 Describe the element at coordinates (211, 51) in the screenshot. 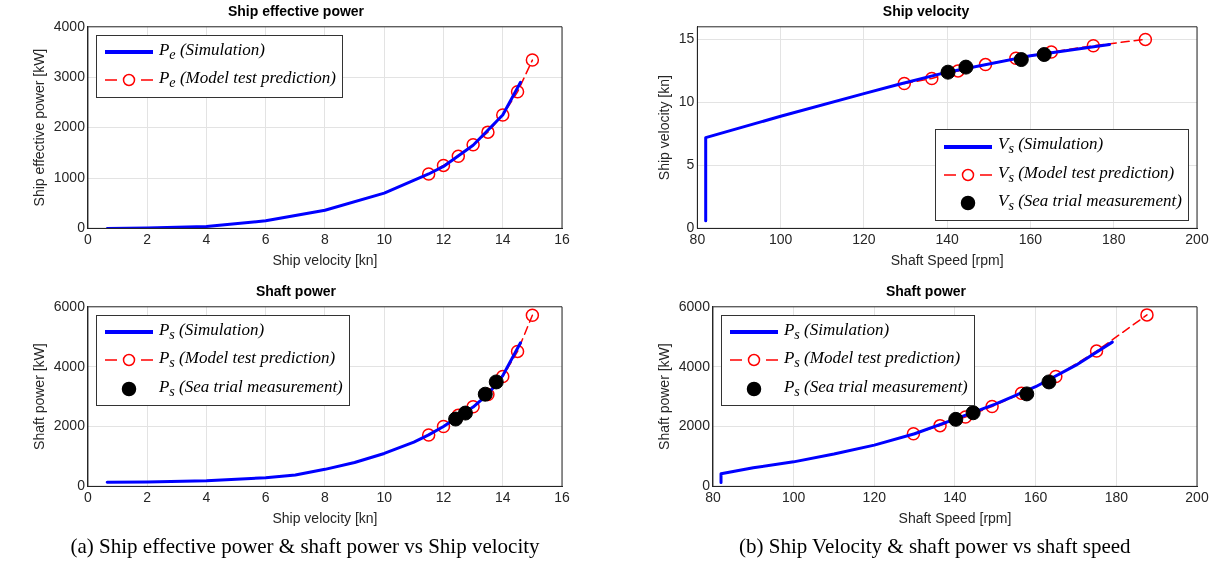

I see `legend-label: P$_{e}$ (Simulation)` at that location.